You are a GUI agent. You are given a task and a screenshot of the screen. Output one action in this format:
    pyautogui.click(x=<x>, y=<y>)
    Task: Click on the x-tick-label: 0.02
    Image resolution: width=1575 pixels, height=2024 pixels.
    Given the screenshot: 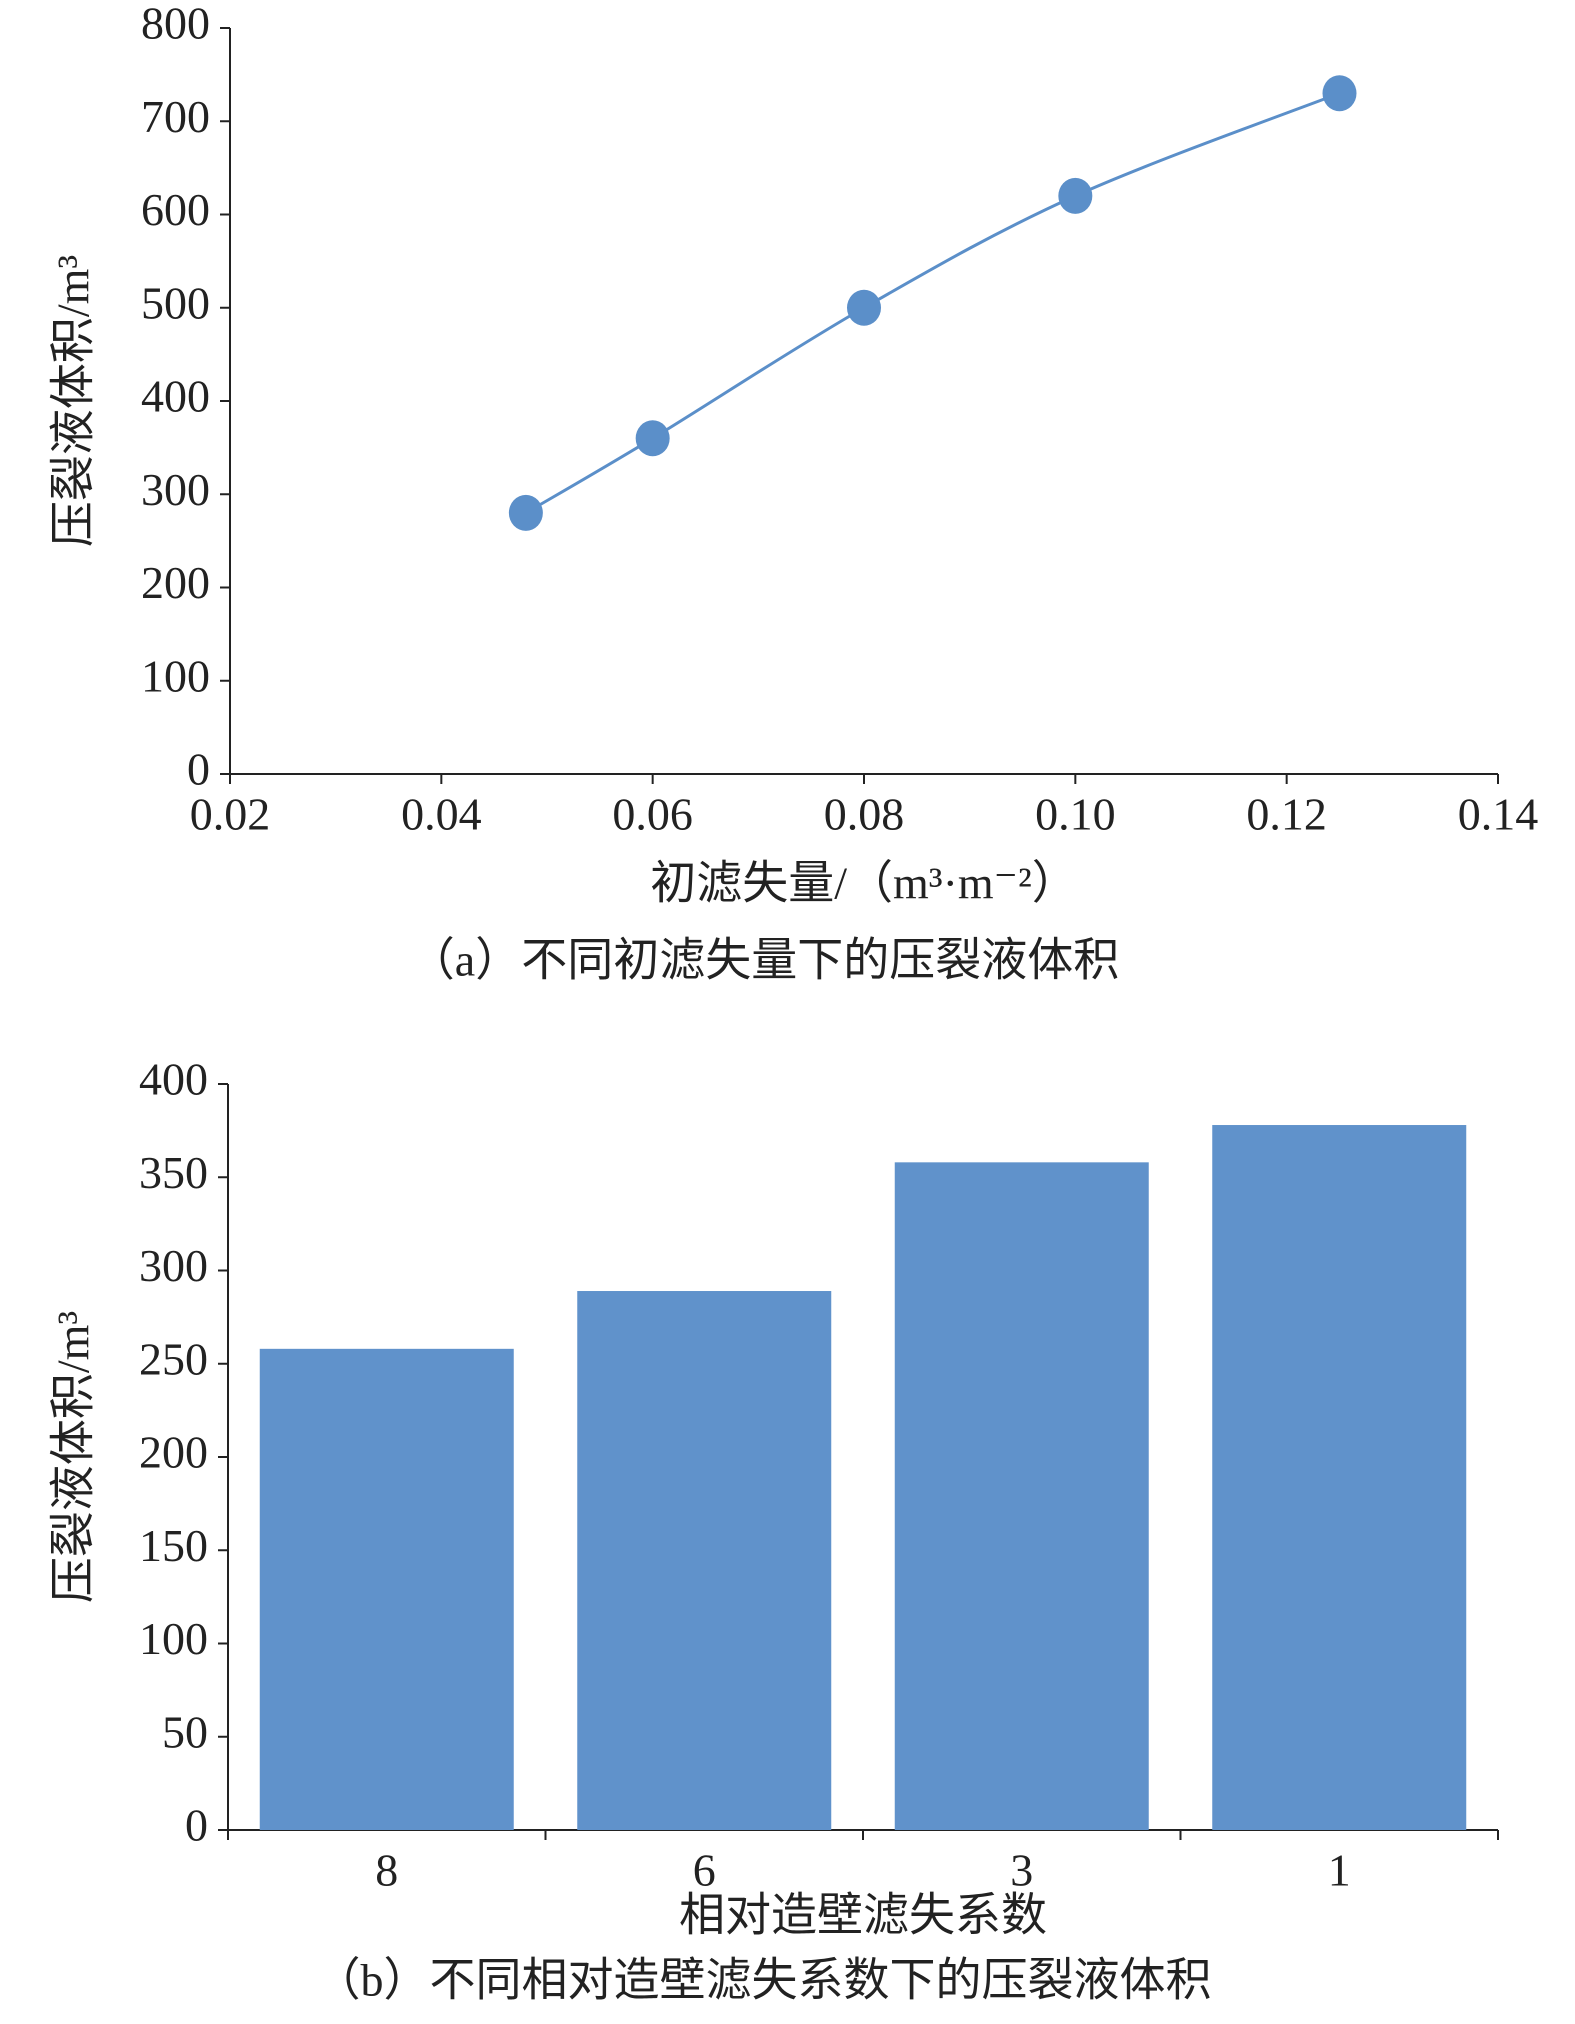 What is the action you would take?
    pyautogui.click(x=230, y=814)
    